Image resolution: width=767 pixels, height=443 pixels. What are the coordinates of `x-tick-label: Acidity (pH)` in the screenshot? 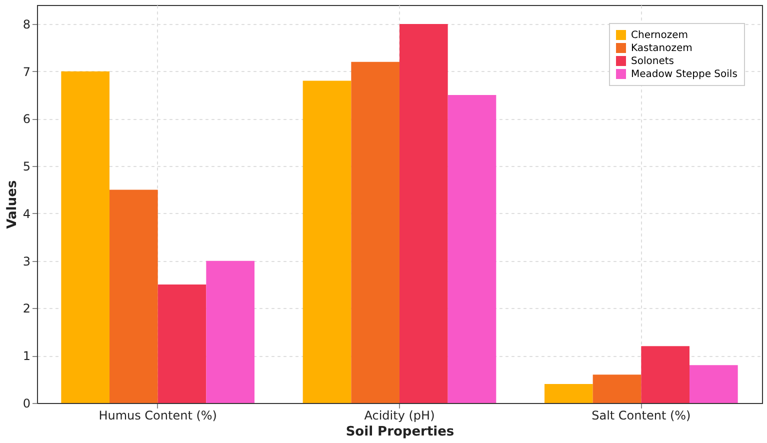 It's located at (399, 415).